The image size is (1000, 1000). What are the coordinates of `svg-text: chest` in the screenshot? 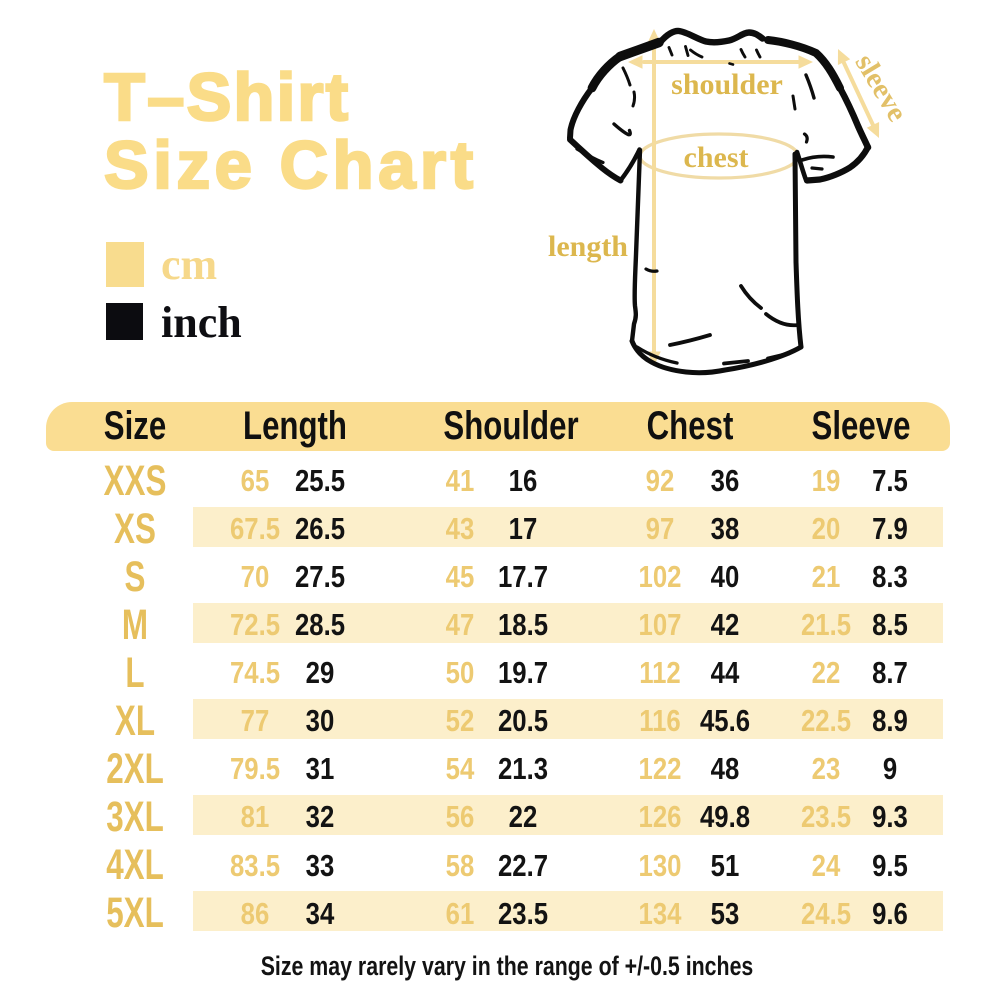 It's located at (716, 157).